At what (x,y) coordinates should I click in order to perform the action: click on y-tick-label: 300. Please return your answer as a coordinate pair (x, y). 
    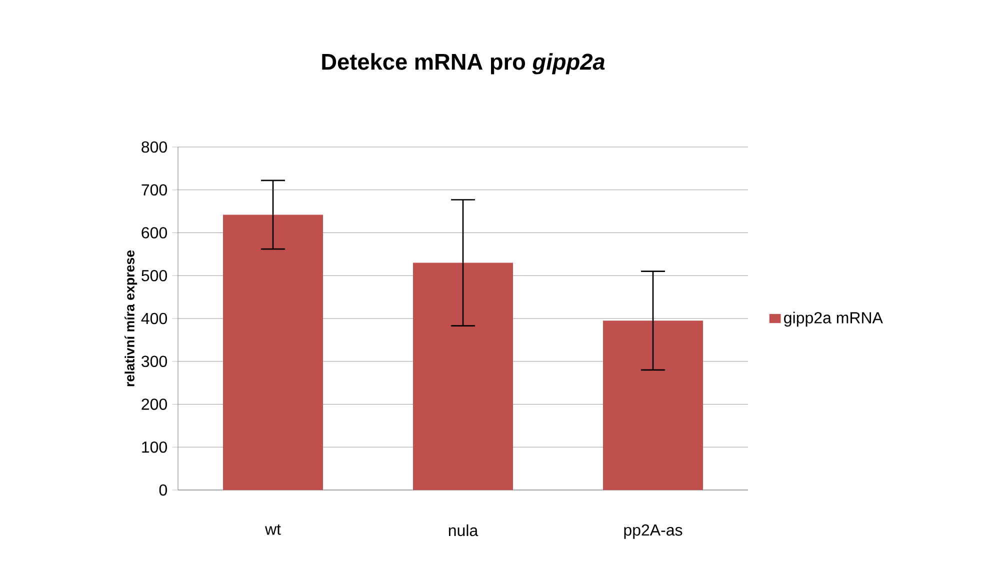
    Looking at the image, I should click on (154, 362).